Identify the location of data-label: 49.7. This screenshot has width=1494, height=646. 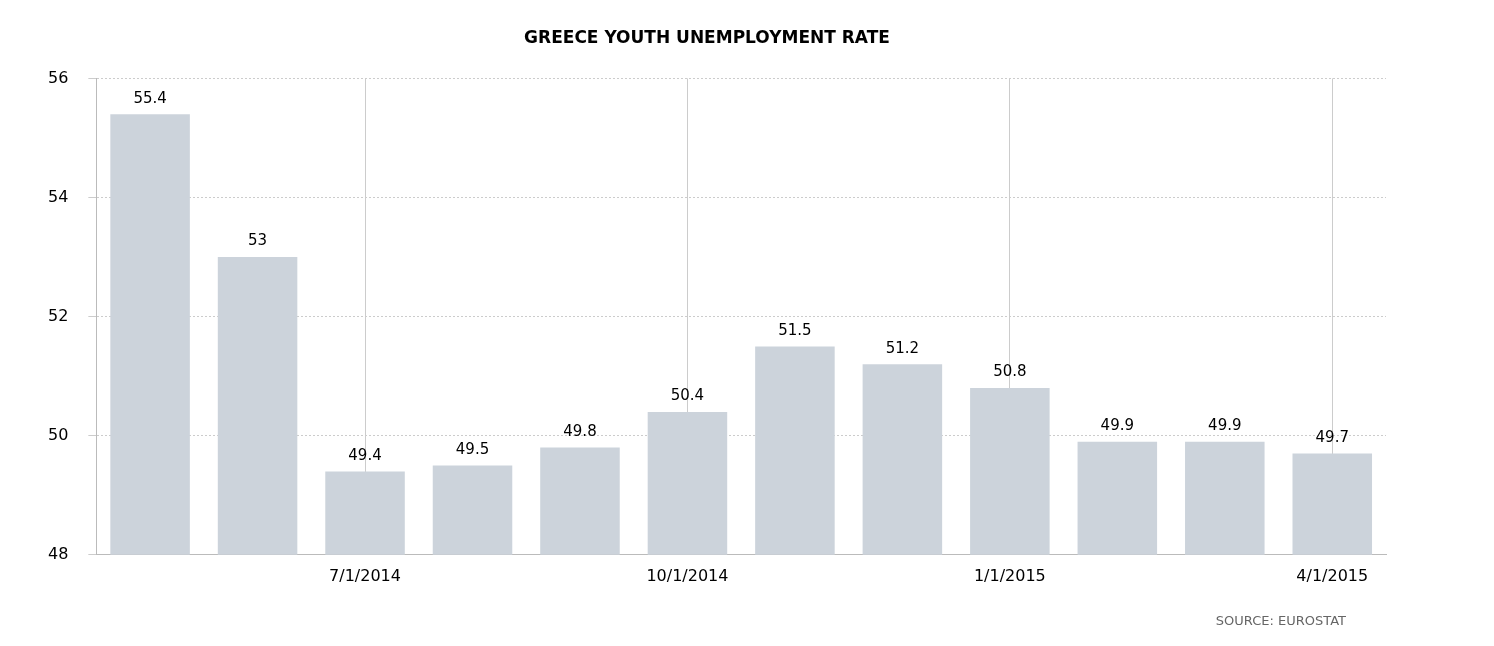
(1332, 436).